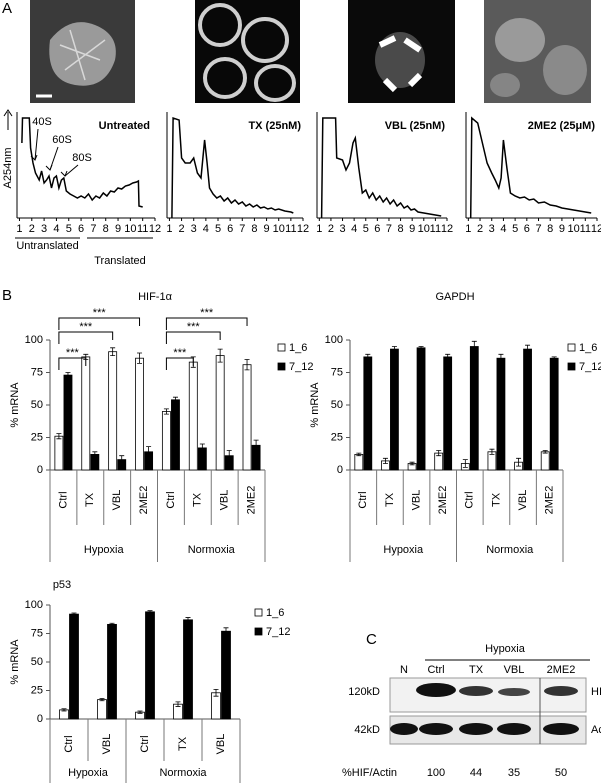 The height and width of the screenshot is (784, 601). What do you see at coordinates (155, 297) in the screenshot?
I see `chart-title: HIF-1α` at bounding box center [155, 297].